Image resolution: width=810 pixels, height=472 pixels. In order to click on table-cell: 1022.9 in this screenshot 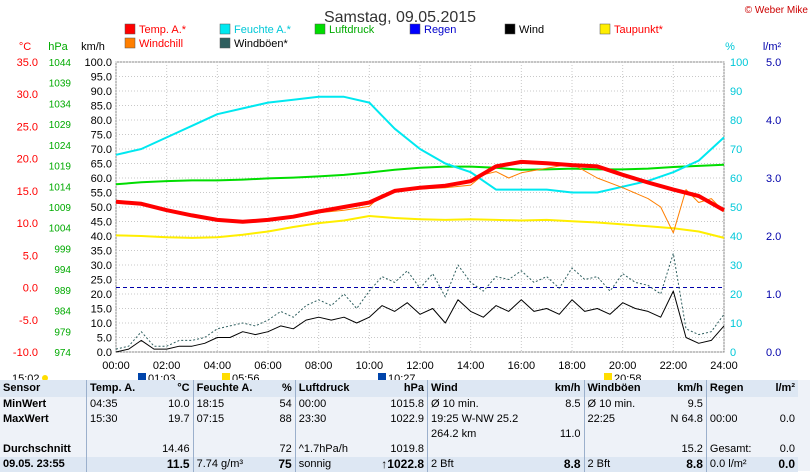, I will do `click(407, 419)`.